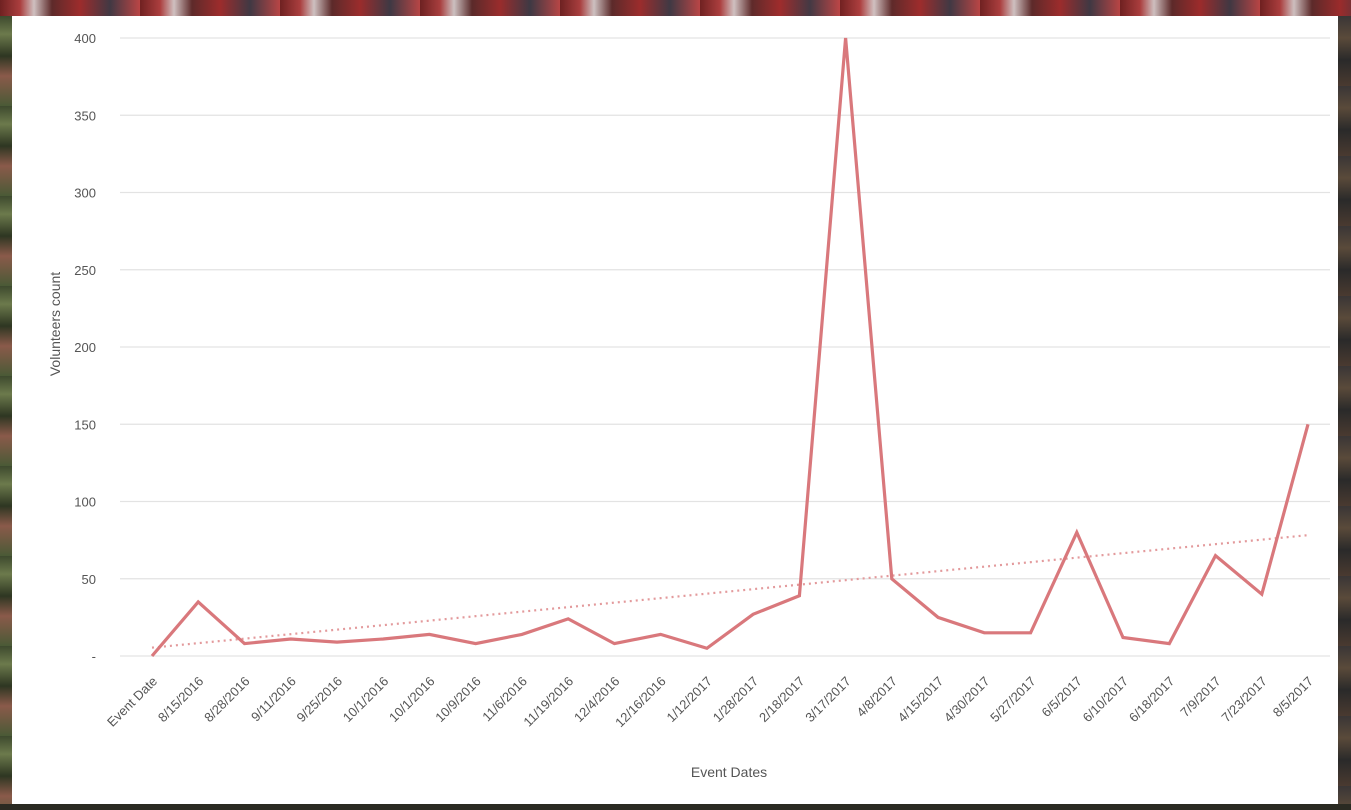 Image resolution: width=1351 pixels, height=810 pixels. Describe the element at coordinates (782, 700) in the screenshot. I see `x-tick-label: 2/18/2017` at that location.